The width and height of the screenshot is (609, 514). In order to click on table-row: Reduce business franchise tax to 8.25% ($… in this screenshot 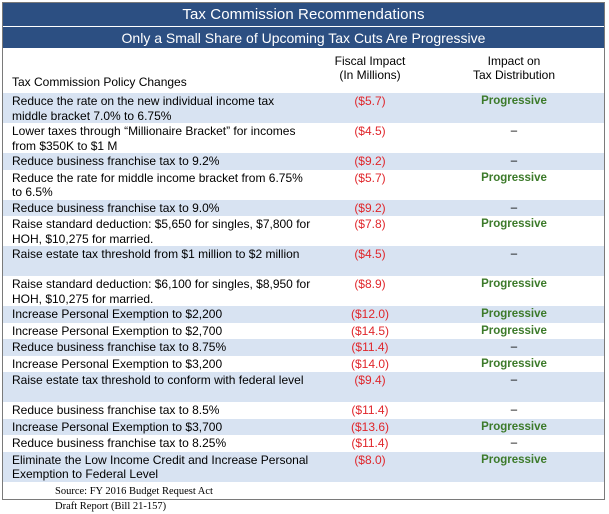, I will do `click(303, 443)`.